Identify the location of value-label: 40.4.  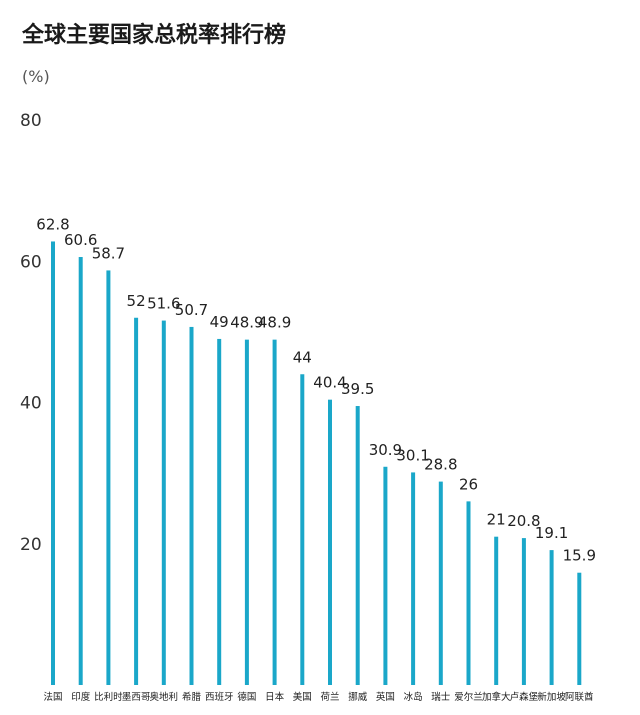
(329, 383).